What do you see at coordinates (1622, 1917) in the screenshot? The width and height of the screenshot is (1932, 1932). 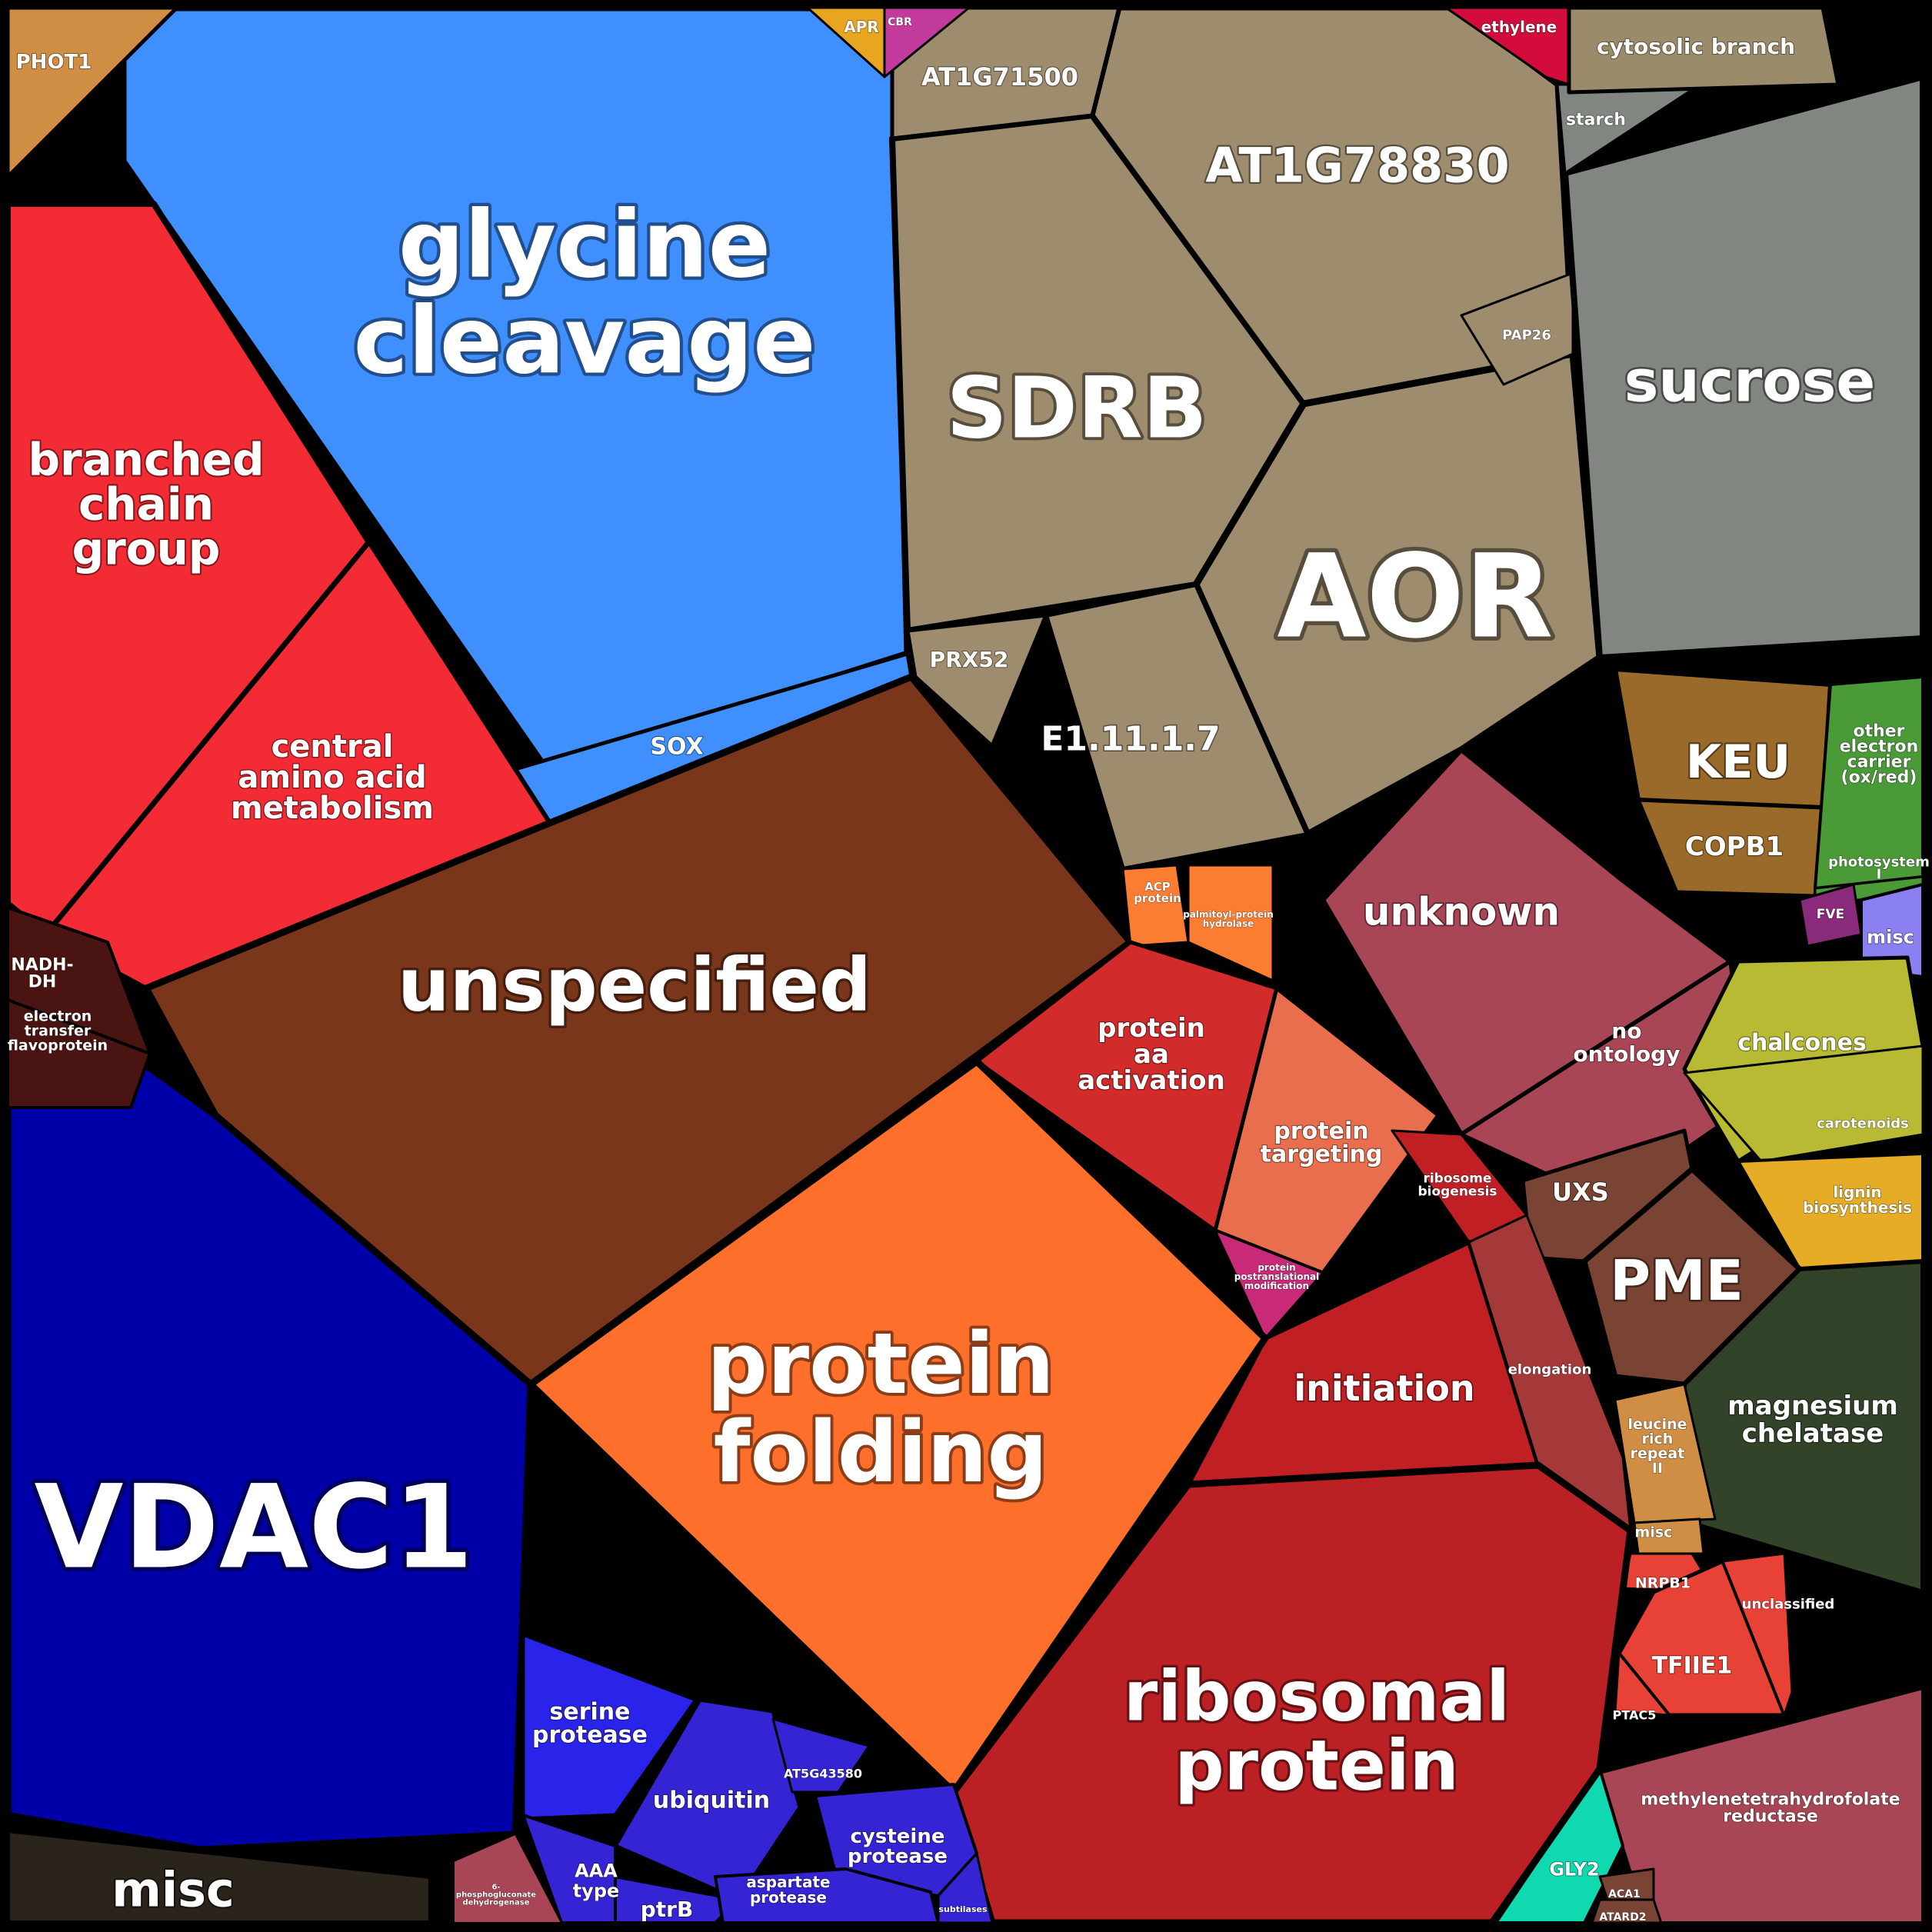 I see `cell-label-atard2-42: ATARD2` at bounding box center [1622, 1917].